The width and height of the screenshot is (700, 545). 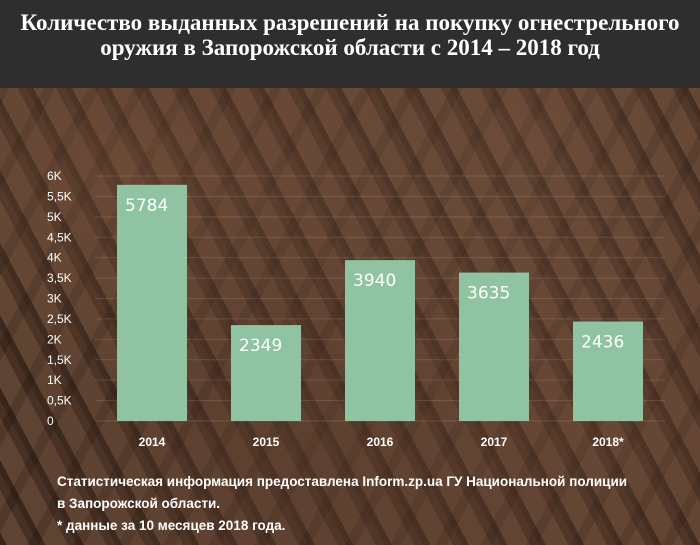 What do you see at coordinates (171, 525) in the screenshot?
I see `footnote: * данные за 10 месяцев 2018 года.` at bounding box center [171, 525].